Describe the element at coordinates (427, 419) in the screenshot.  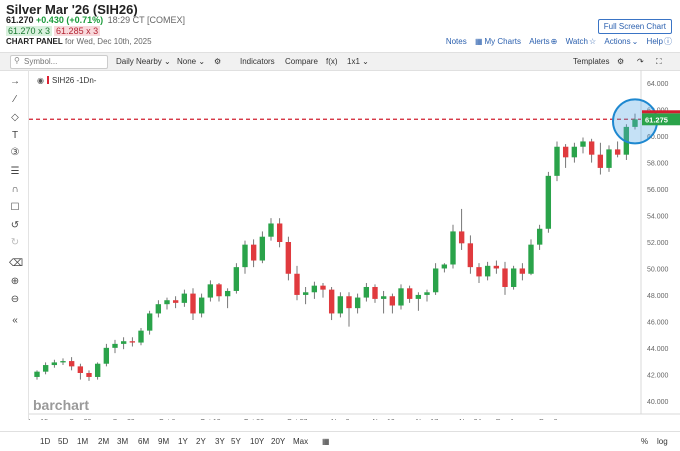
I see `x-tick-label: Nov 17` at that location.